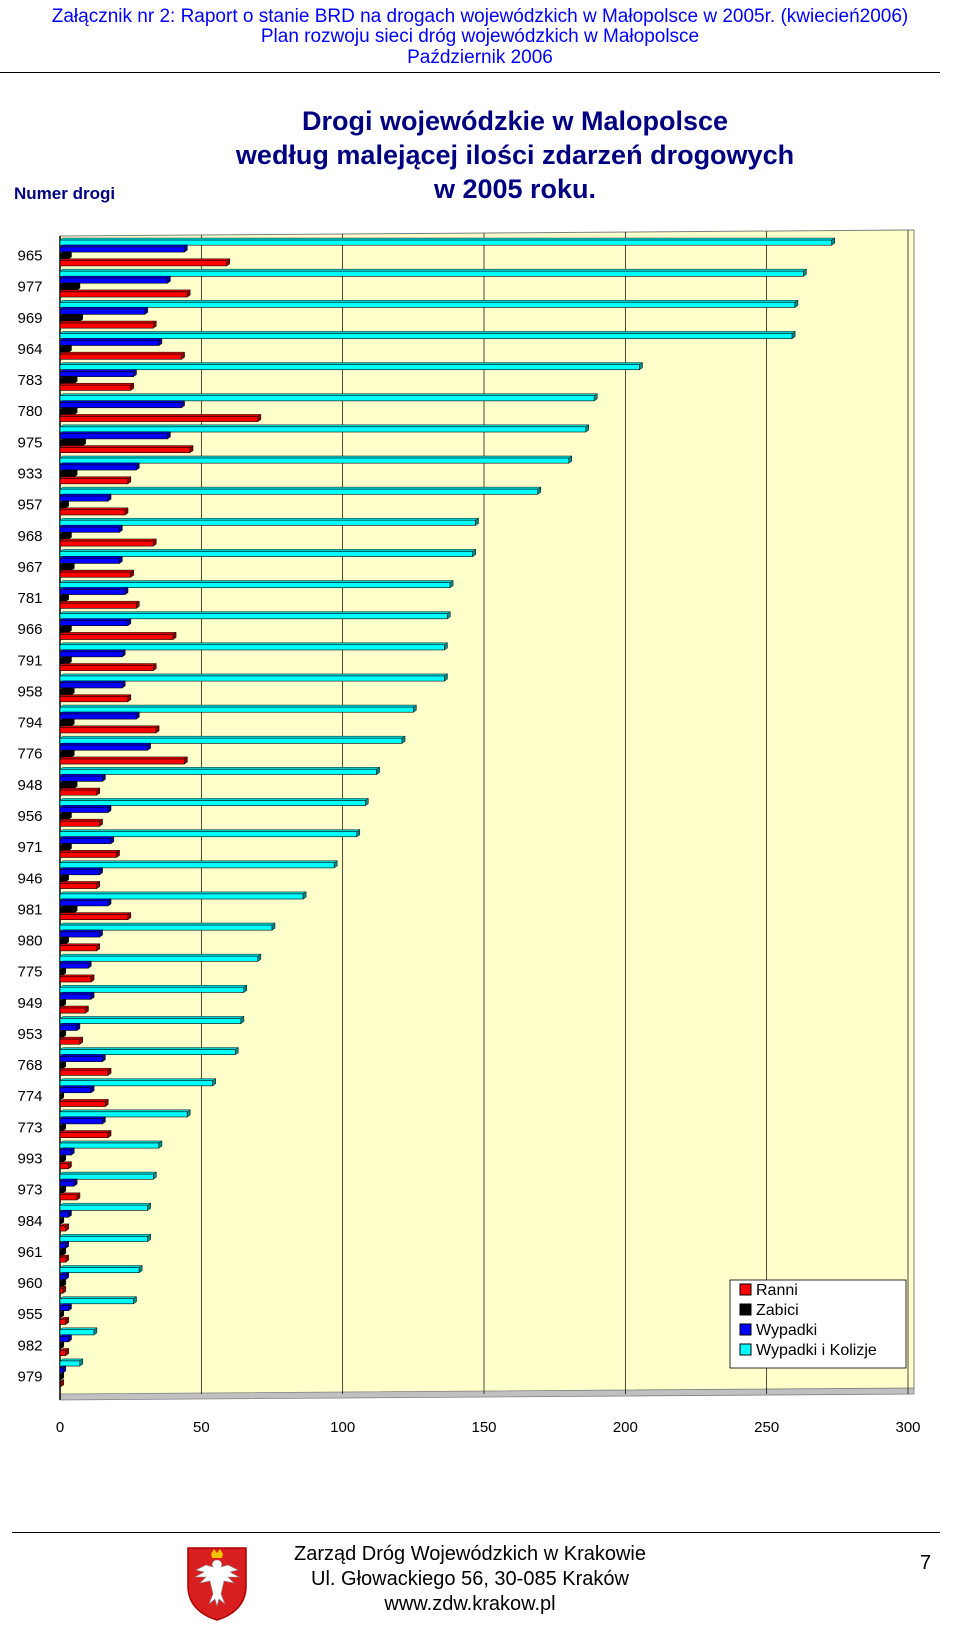 This screenshot has height=1631, width=960. Describe the element at coordinates (125, 1113) in the screenshot. I see `bar-773-wypadki-i-kolizje` at that location.